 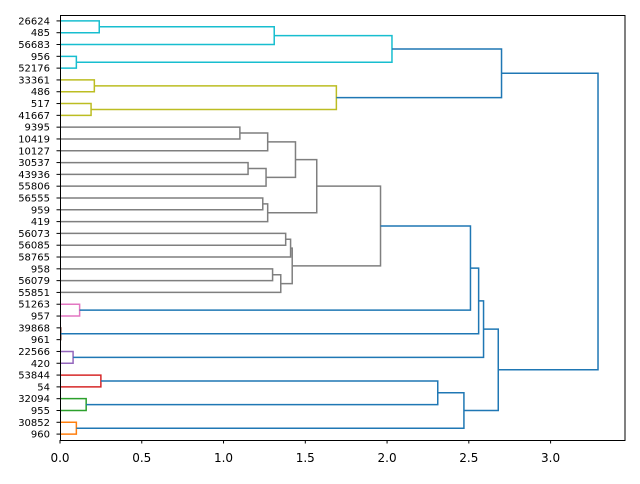 I want to click on x-tick-label: 3.0, so click(x=550, y=458).